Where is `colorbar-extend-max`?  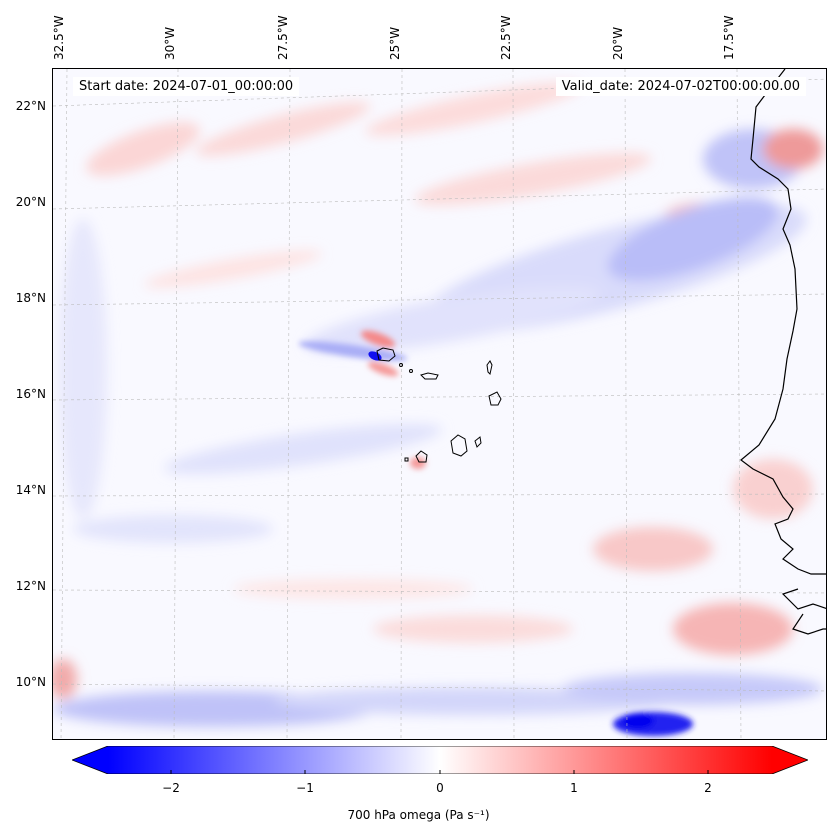 colorbar-extend-max is located at coordinates (790, 760).